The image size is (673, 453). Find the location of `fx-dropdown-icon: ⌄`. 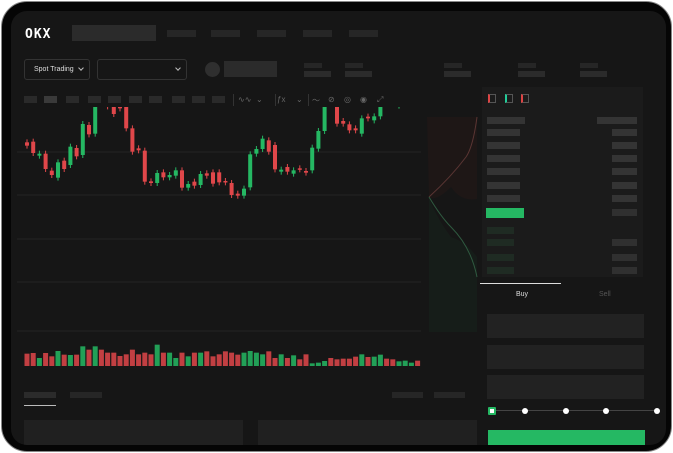

fx-dropdown-icon: ⌄ is located at coordinates (299, 99).